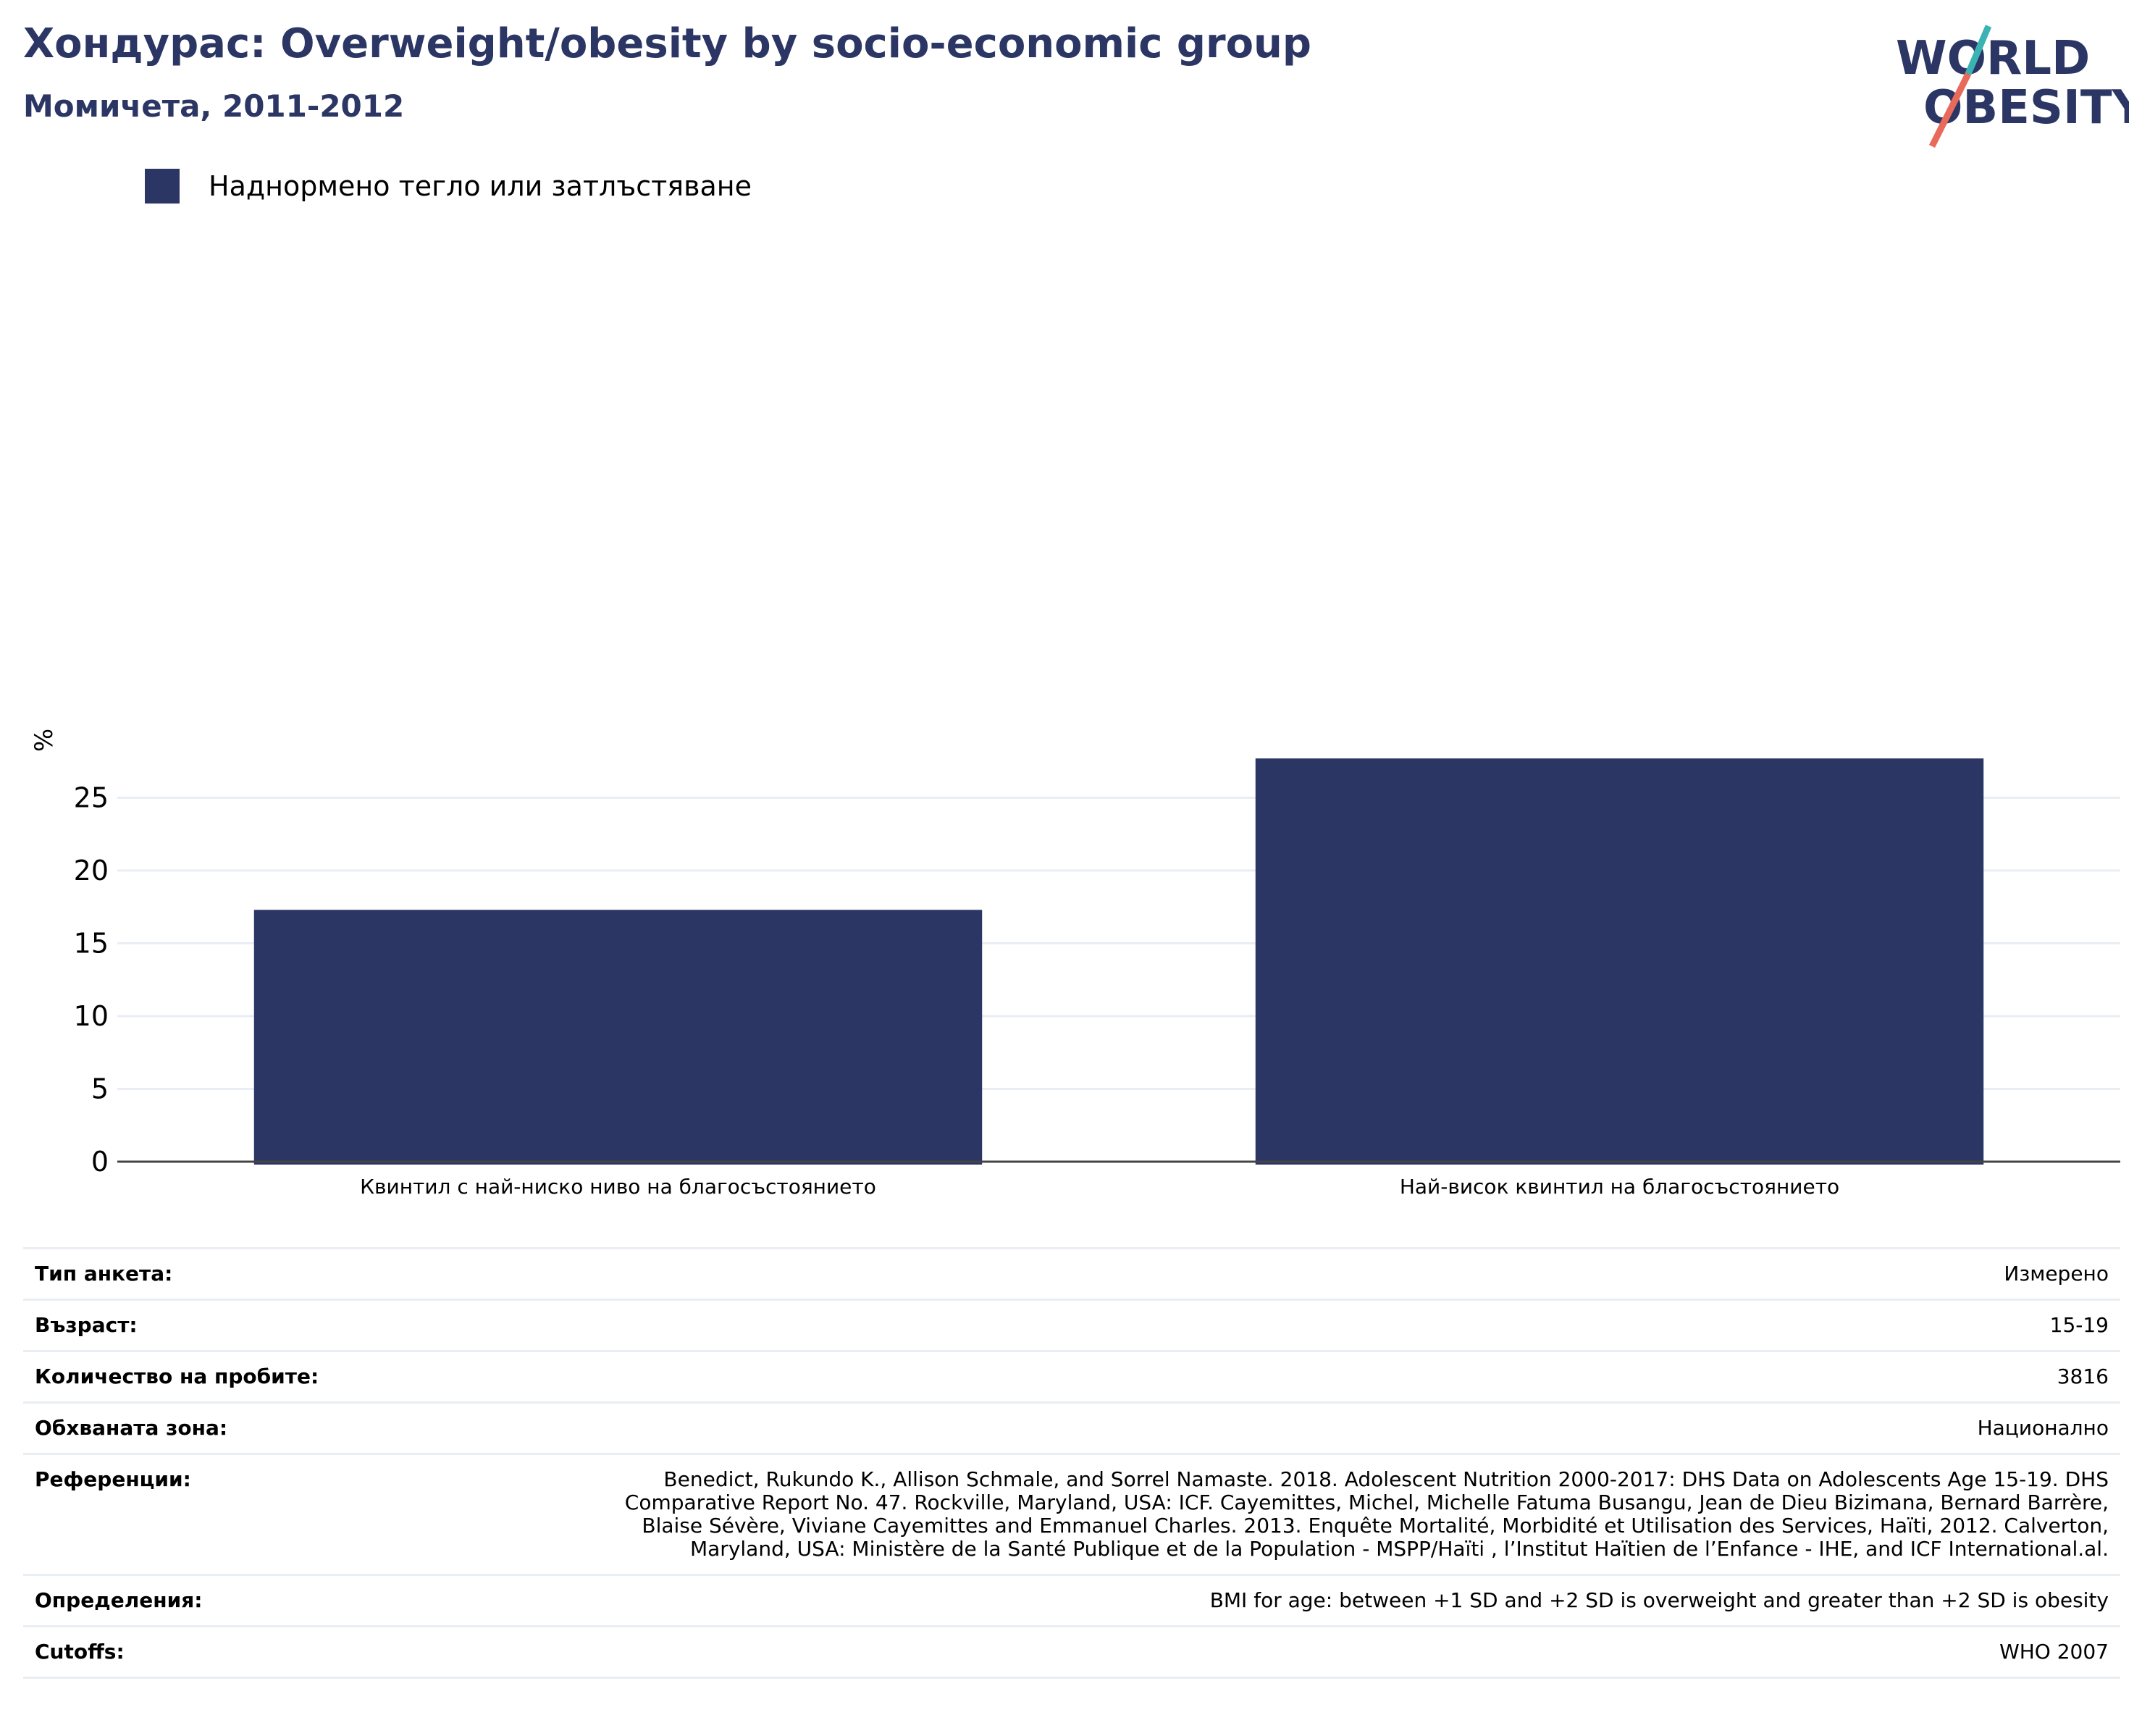 This screenshot has height=1736, width=2142. Describe the element at coordinates (1336, 1652) in the screenshot. I see `info-value: WHO 2007` at that location.